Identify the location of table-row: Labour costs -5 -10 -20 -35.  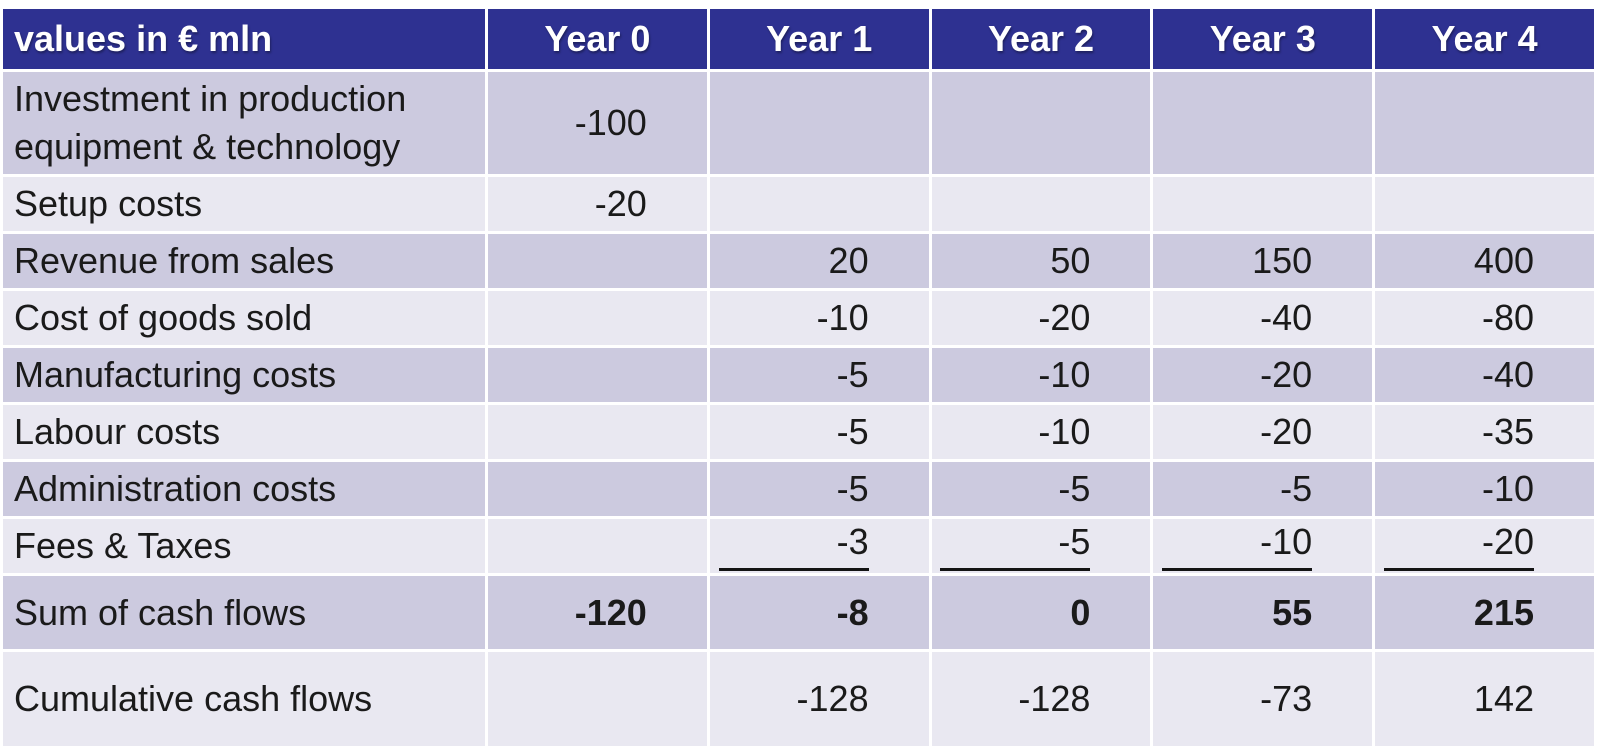
(798, 432).